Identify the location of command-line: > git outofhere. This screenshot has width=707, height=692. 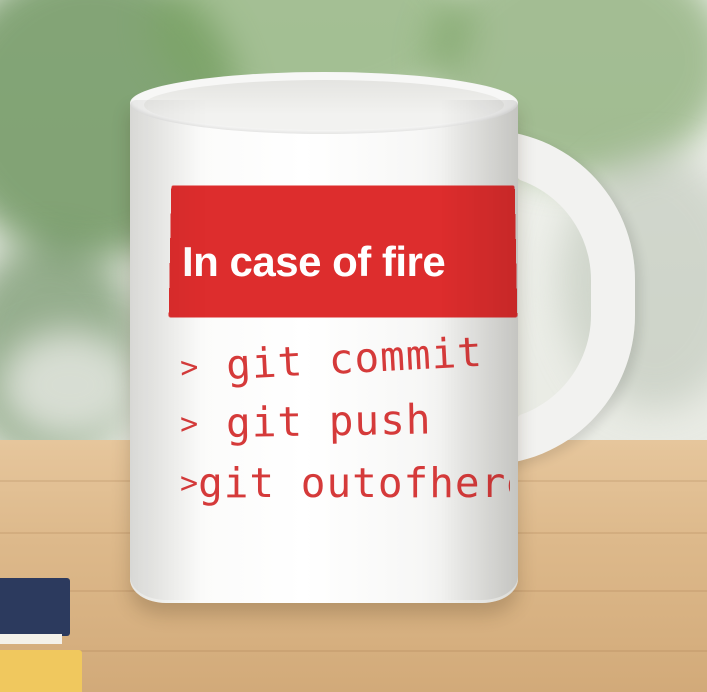
(345, 483).